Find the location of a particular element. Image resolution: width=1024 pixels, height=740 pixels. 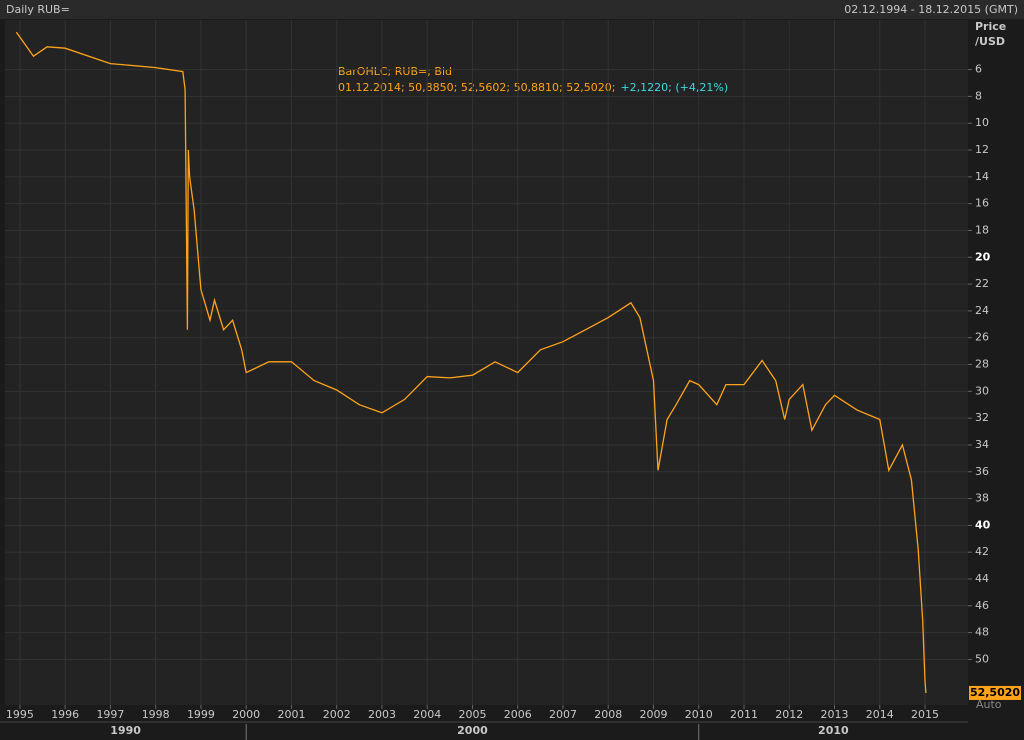

y-tick-label: 32 is located at coordinates (982, 417).